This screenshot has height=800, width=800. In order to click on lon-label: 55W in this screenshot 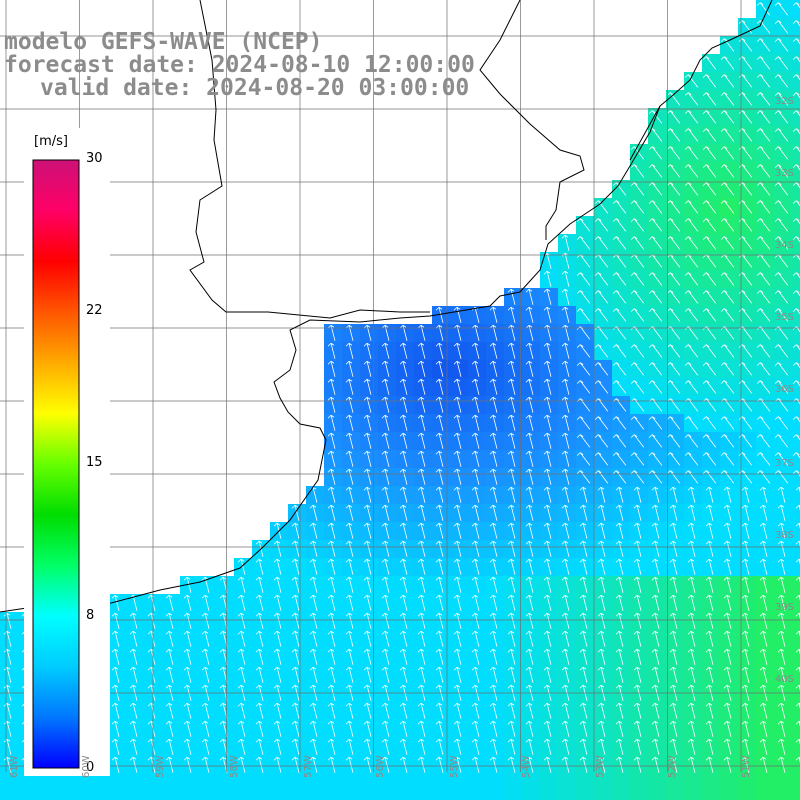, I will do `click(454, 766)`.